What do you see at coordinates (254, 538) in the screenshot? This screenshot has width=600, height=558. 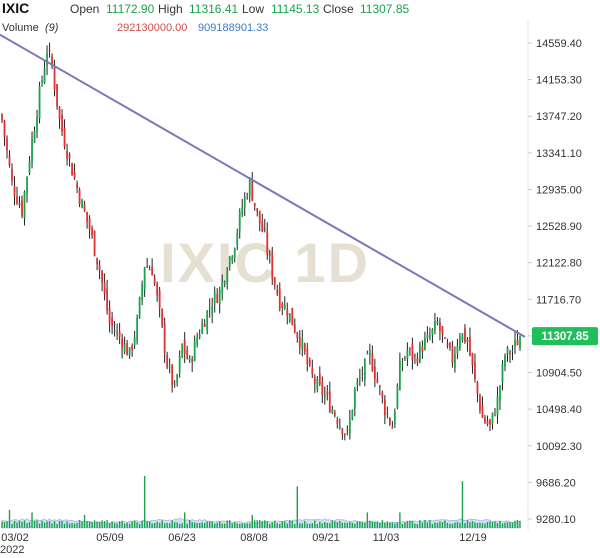 I see `x-tick-label: 08/08` at bounding box center [254, 538].